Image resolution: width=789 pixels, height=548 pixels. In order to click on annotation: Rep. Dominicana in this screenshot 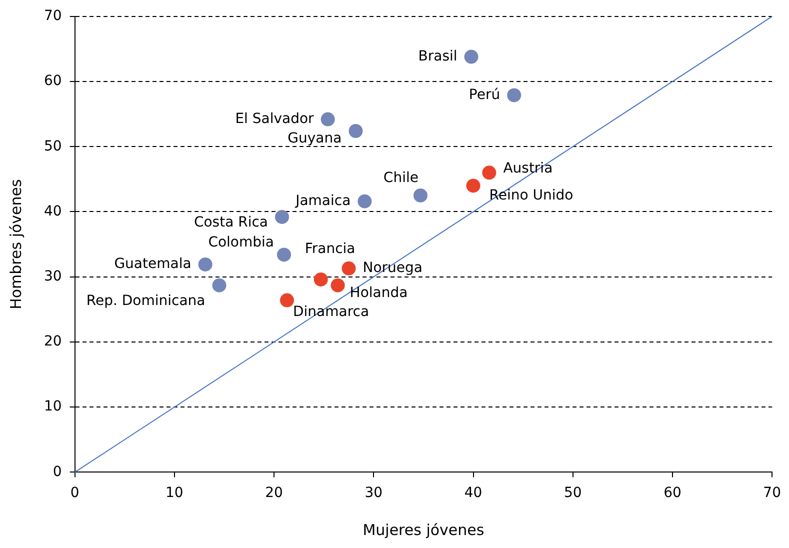, I will do `click(146, 300)`.